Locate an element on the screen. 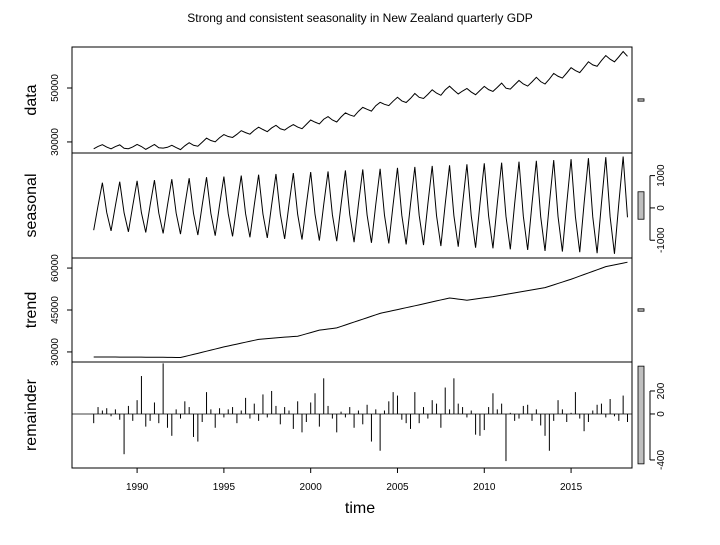 The width and height of the screenshot is (720, 545). x-tick-label: 1995 is located at coordinates (224, 487).